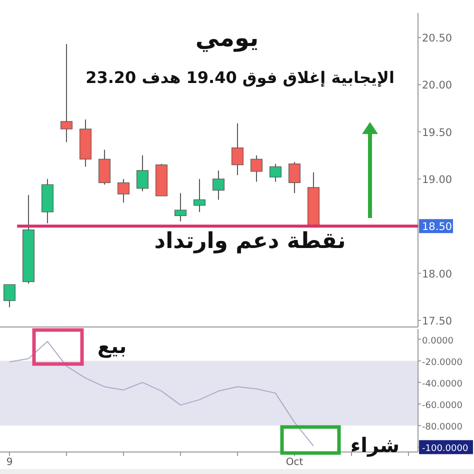 This screenshot has height=474, width=474. I want to click on y-tick-label: 18.00, so click(437, 274).